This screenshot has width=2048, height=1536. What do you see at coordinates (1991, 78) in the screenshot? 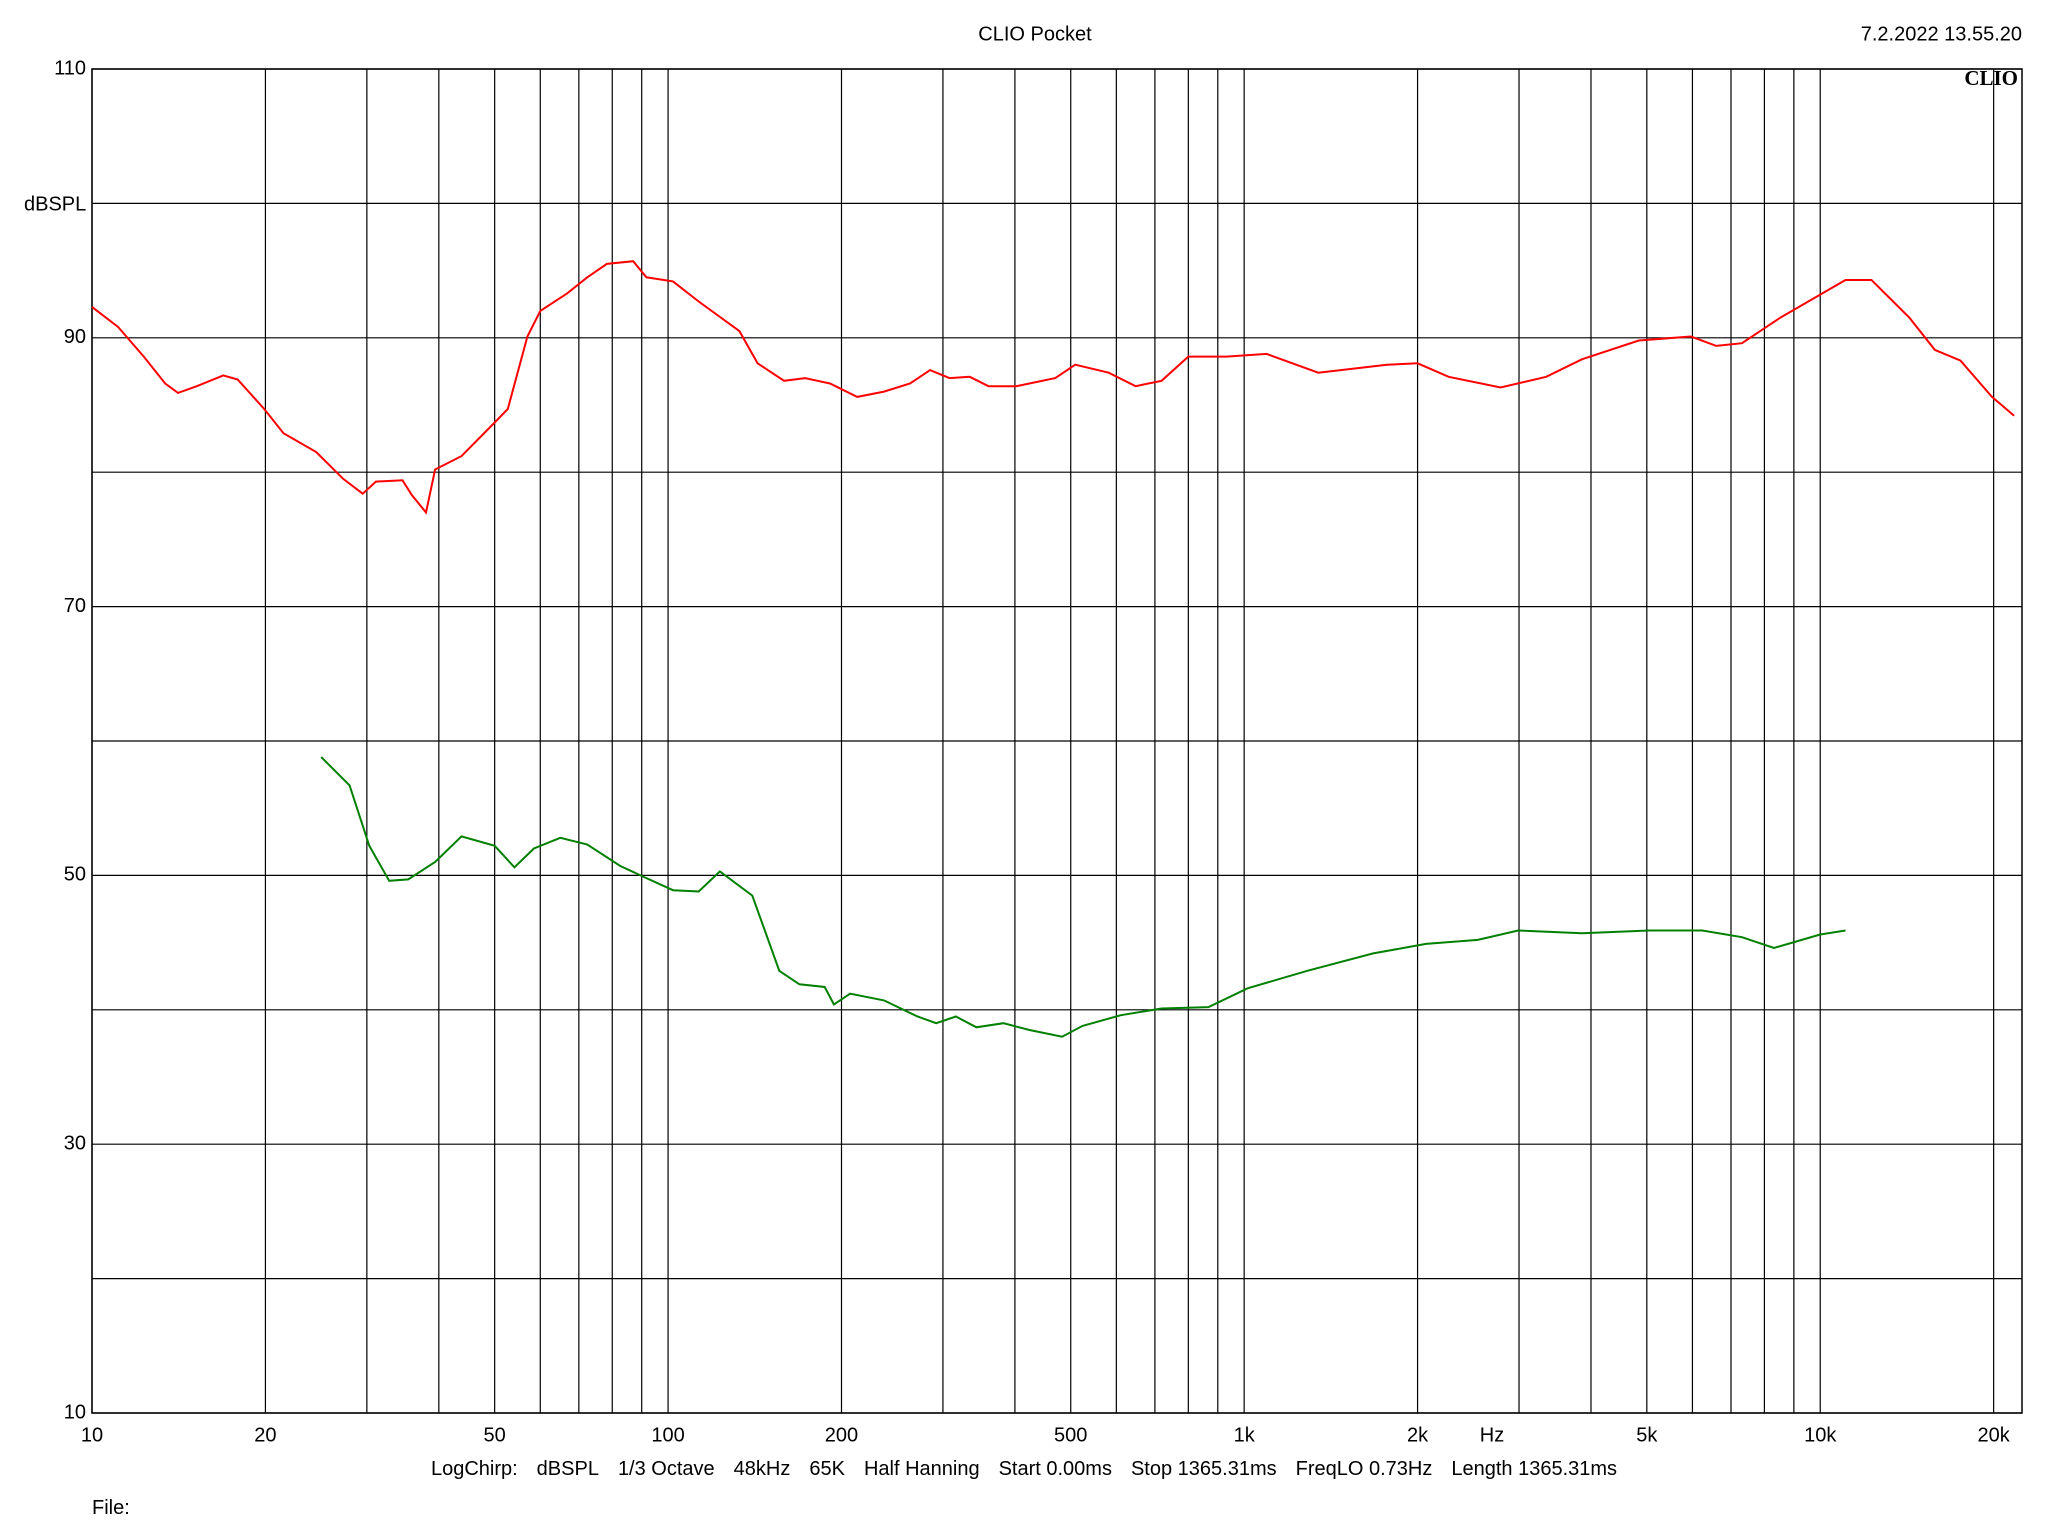
I see `logo: CLIO` at bounding box center [1991, 78].